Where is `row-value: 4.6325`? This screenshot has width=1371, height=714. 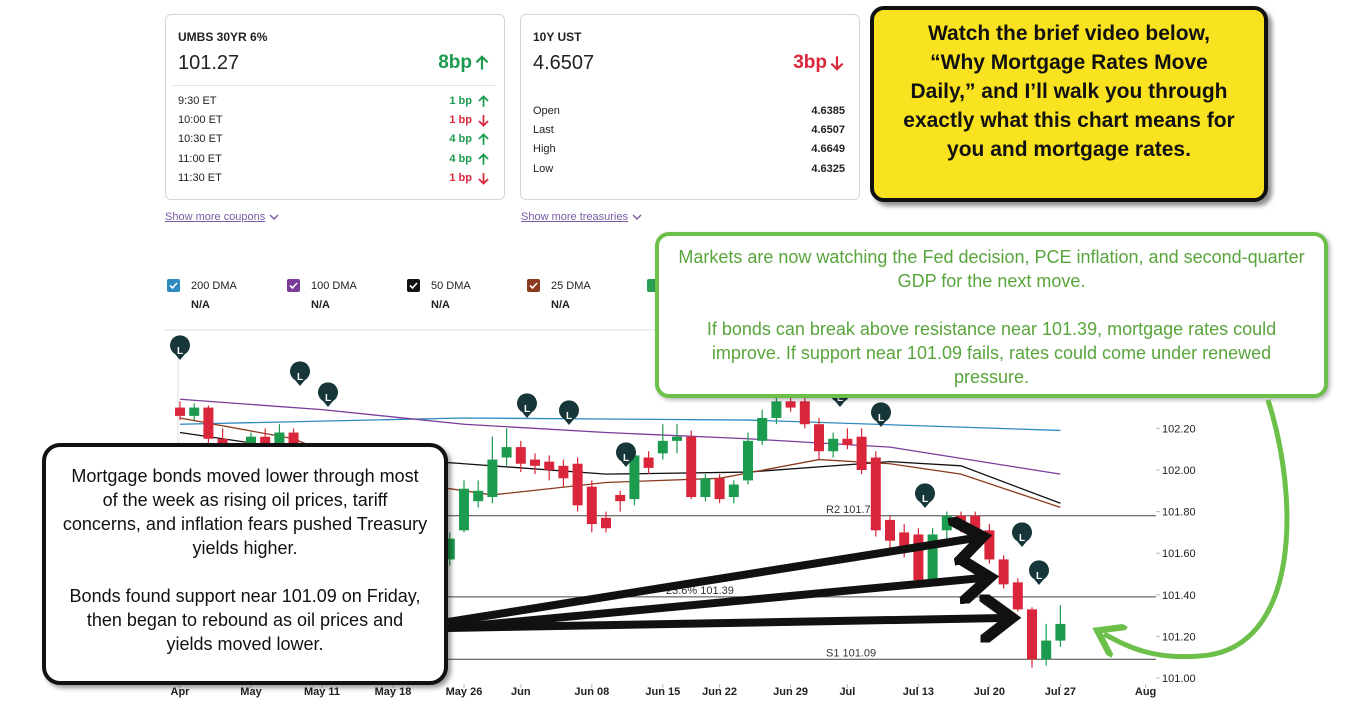
row-value: 4.6325 is located at coordinates (828, 168).